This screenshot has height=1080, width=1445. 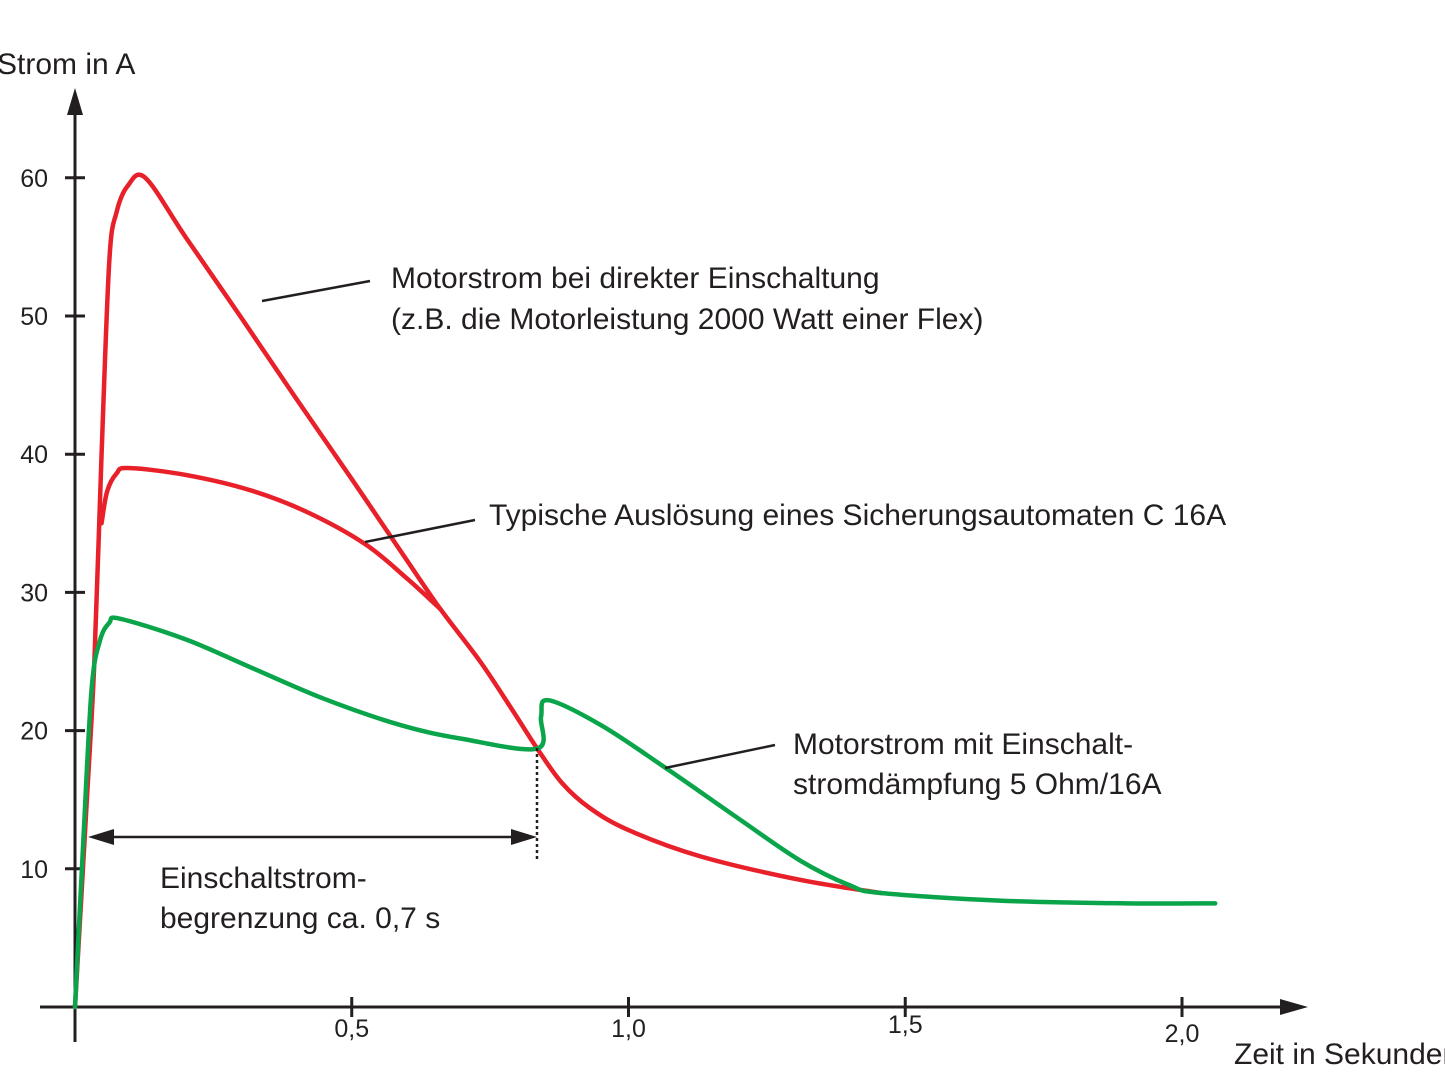 What do you see at coordinates (635, 278) in the screenshot?
I see `annotation-direct-1: Motorstrom bei direkter Einschaltung` at bounding box center [635, 278].